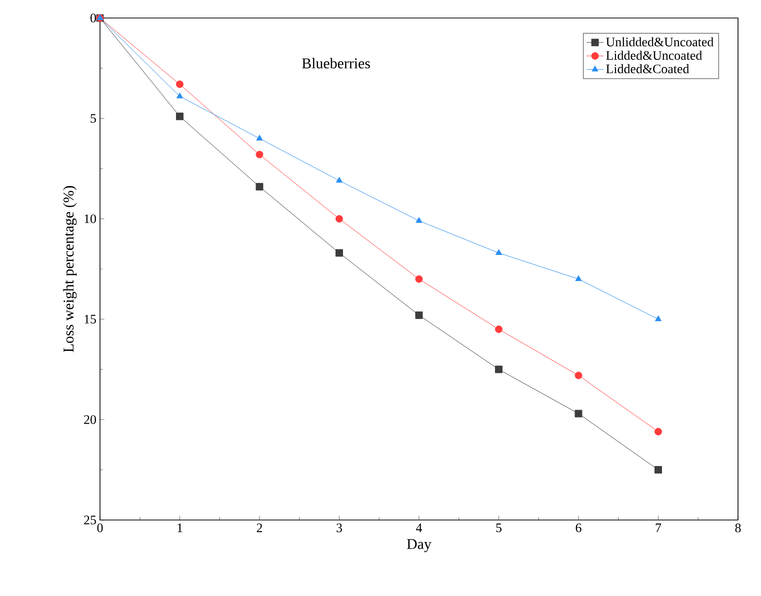 The width and height of the screenshot is (761, 596). Describe the element at coordinates (339, 528) in the screenshot. I see `x-tick-label: 3` at that location.